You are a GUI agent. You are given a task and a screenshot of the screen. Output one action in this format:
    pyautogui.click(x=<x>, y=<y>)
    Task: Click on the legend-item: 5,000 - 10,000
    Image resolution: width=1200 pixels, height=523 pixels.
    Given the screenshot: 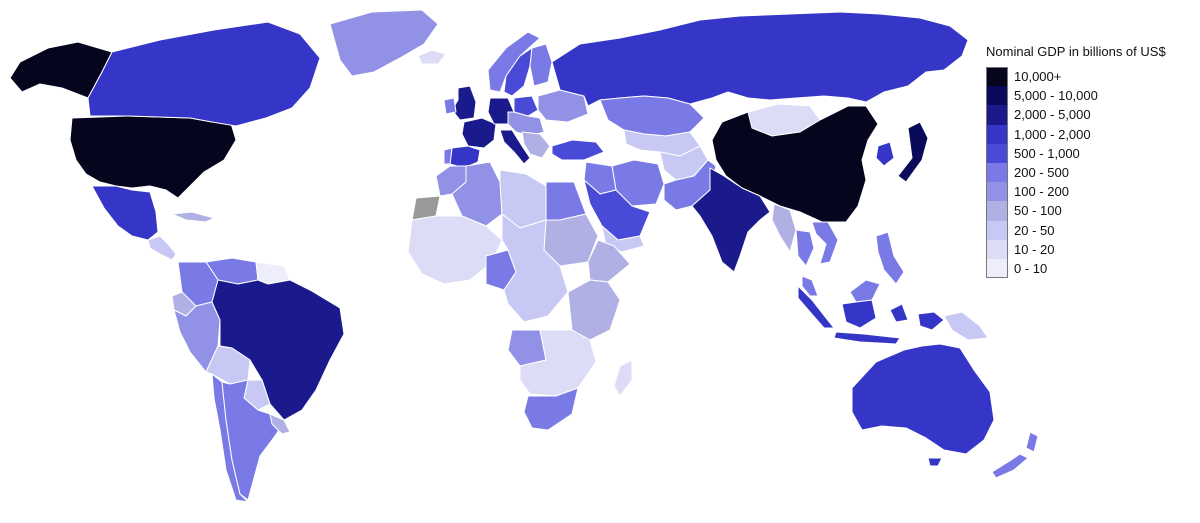 What is the action you would take?
    pyautogui.click(x=1091, y=96)
    